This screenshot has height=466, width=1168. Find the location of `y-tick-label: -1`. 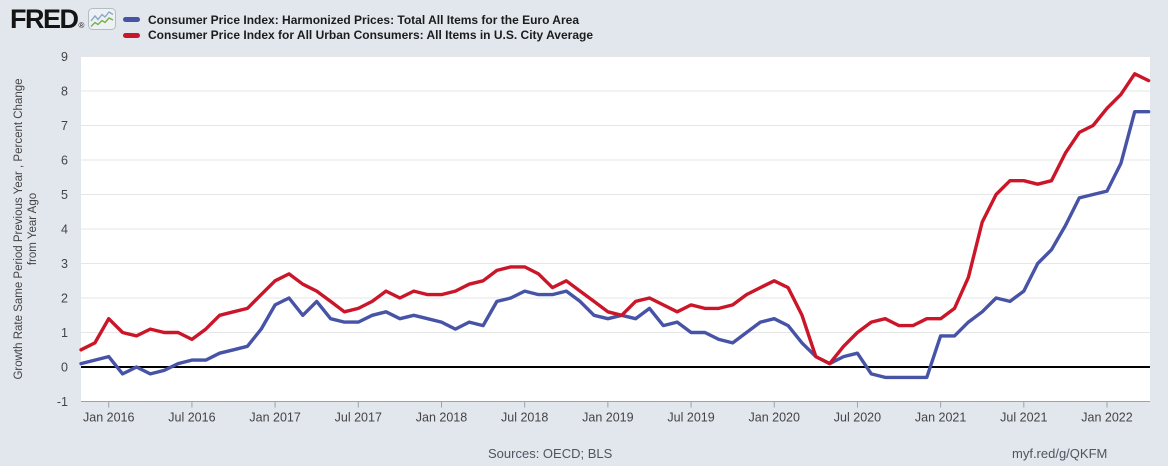

y-tick-label: -1 is located at coordinates (62, 402).